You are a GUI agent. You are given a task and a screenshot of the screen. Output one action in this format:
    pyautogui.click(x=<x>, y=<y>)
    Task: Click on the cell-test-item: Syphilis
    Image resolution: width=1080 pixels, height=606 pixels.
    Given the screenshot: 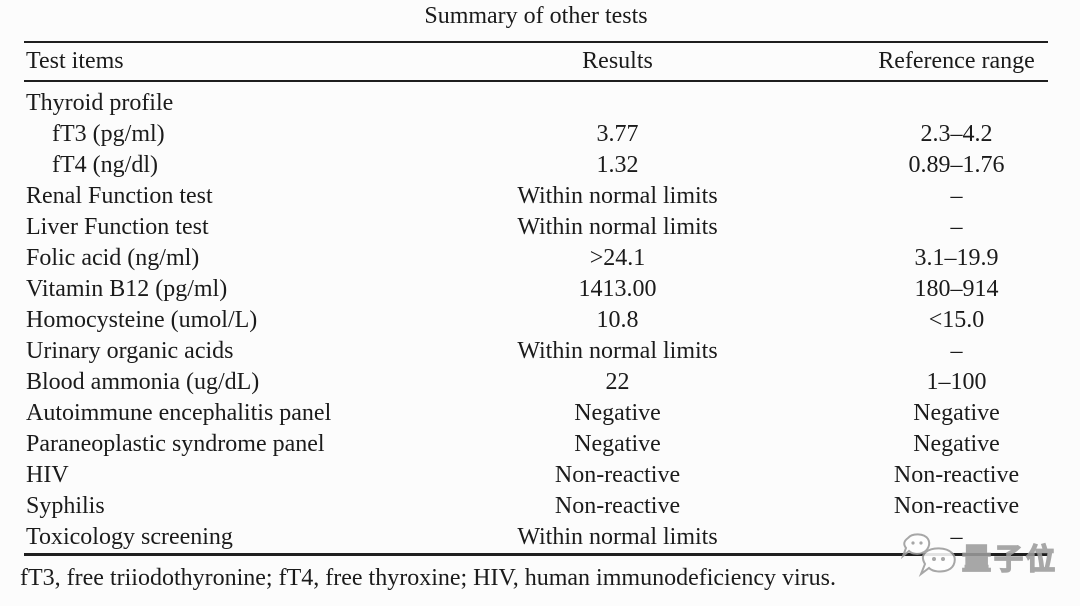 What is the action you would take?
    pyautogui.click(x=65, y=506)
    